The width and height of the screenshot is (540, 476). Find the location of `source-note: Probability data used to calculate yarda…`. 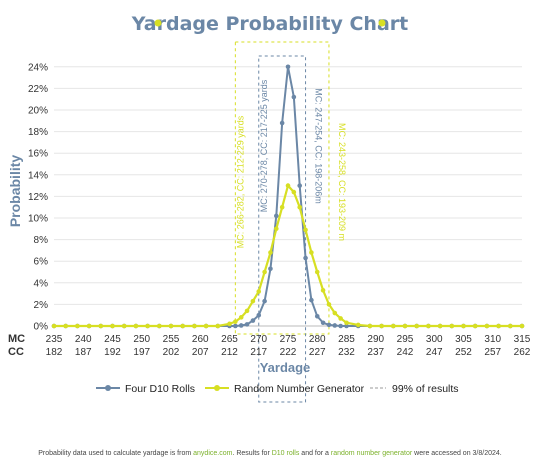

source-note: Probability data used to calculate yarda… is located at coordinates (270, 453).